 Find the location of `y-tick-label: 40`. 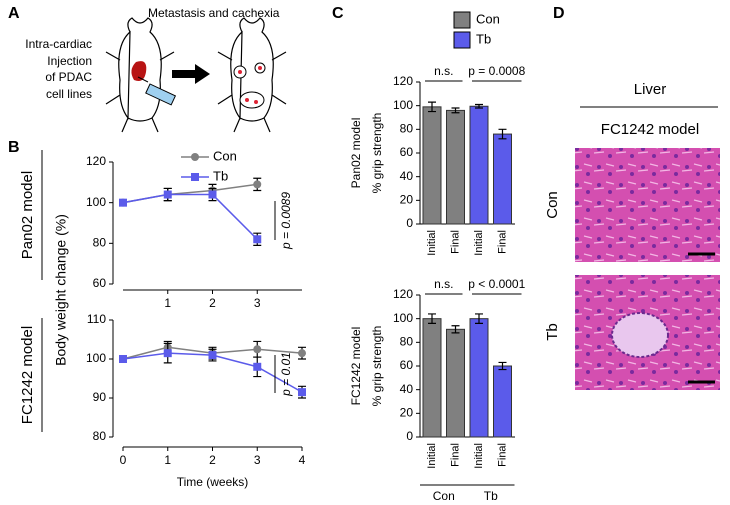

y-tick-label: 40 is located at coordinates (407, 389).